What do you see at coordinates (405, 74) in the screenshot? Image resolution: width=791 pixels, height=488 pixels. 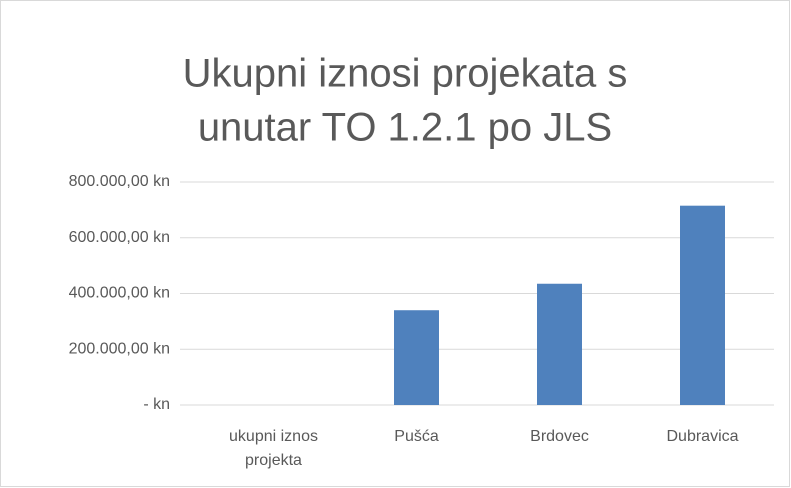 I see `chart-title: Ukupni iznosi projekata s` at bounding box center [405, 74].